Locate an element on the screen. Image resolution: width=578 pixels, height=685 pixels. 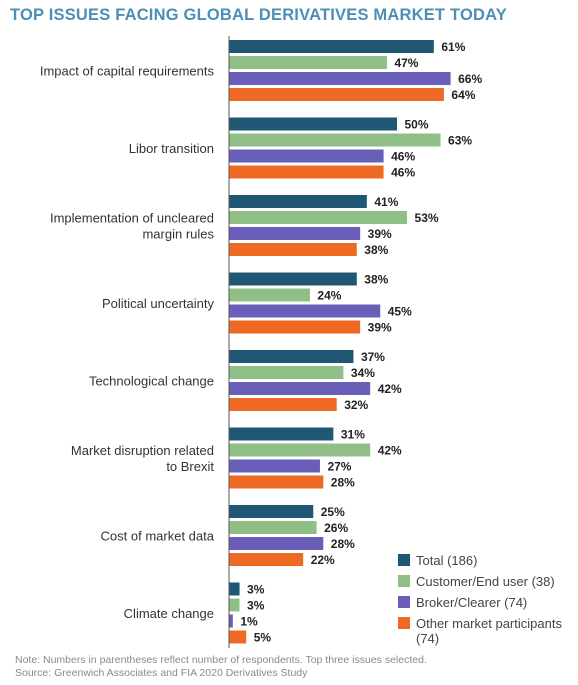
data-label: 1% is located at coordinates (249, 622).